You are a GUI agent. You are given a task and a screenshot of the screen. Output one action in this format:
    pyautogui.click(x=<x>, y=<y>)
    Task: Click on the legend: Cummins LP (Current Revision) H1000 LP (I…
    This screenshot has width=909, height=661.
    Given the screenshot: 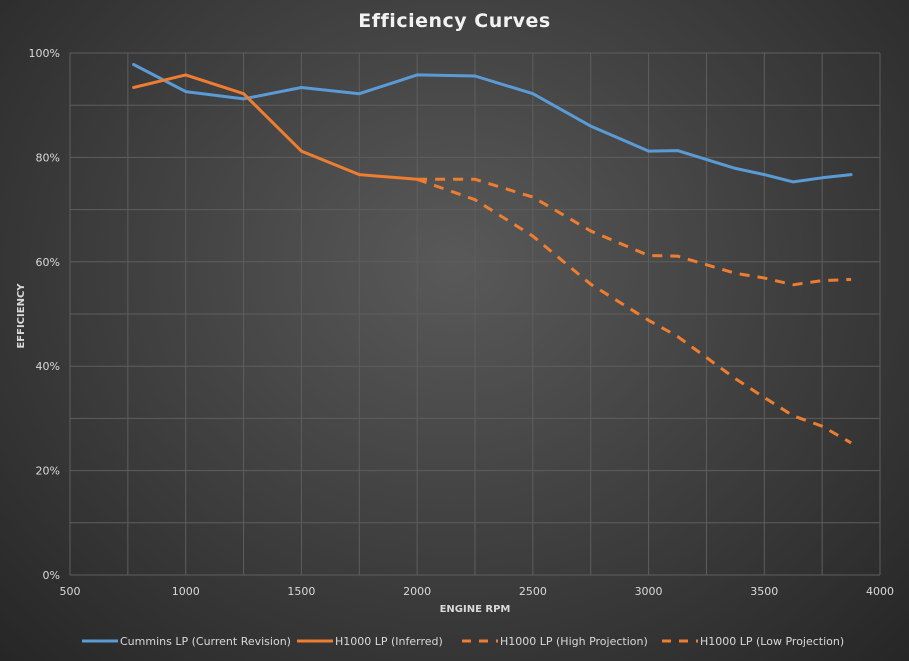 What is the action you would take?
    pyautogui.click(x=463, y=641)
    